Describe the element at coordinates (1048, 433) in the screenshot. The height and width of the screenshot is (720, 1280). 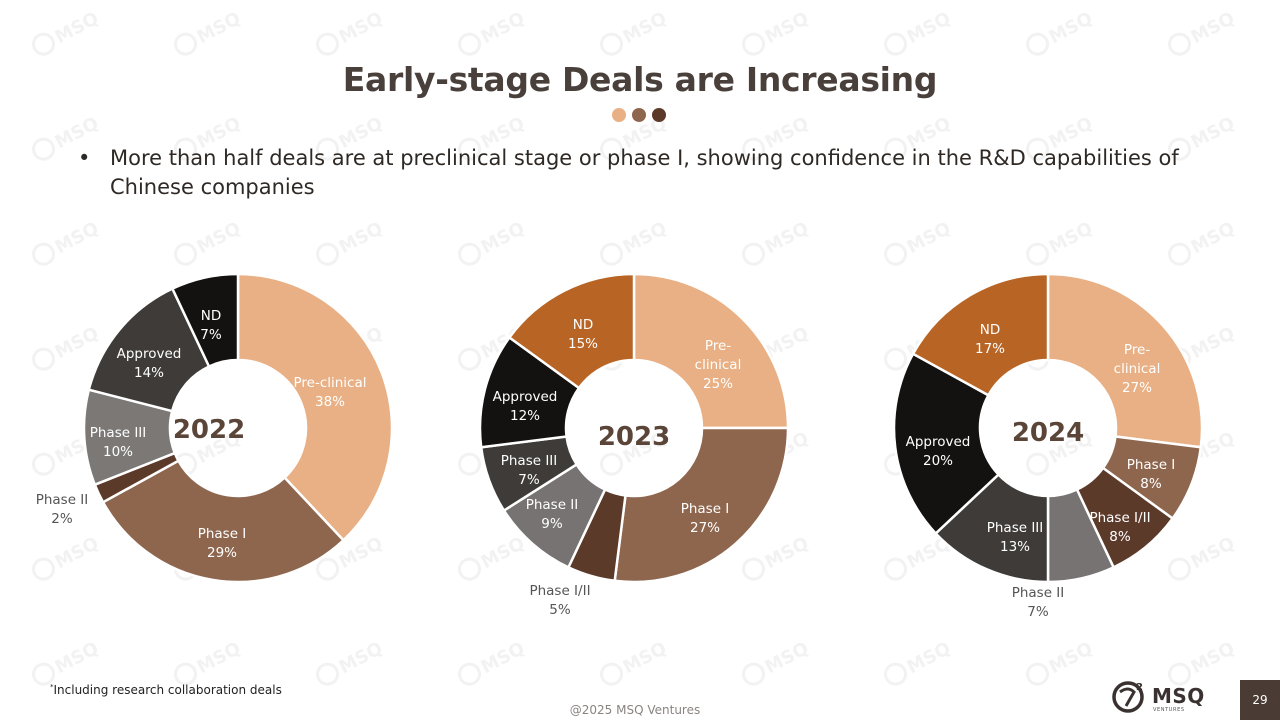
I see `chart-year-label: 2024` at that location.